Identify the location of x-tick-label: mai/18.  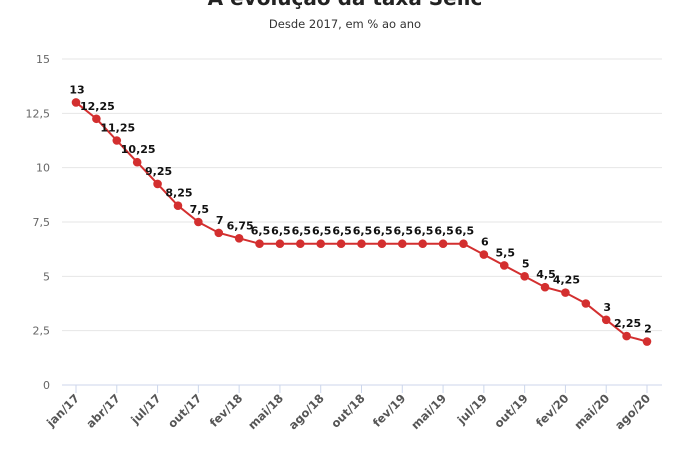
(265, 411).